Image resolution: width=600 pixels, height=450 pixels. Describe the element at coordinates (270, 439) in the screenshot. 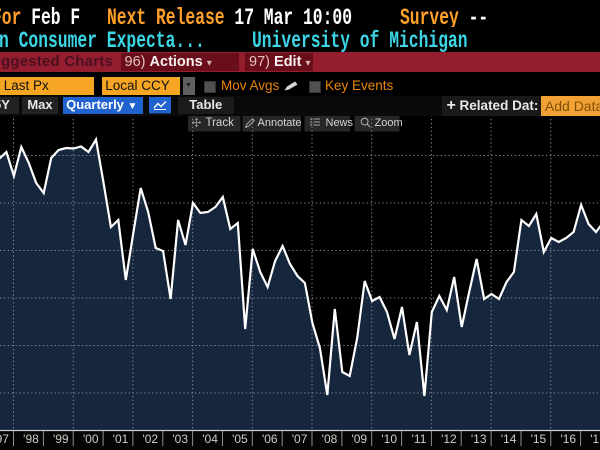

I see `svg-text: '06` at that location.